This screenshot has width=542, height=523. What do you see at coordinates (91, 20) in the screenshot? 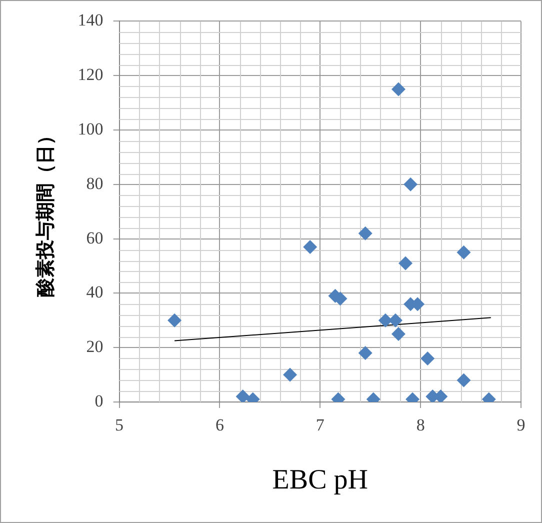
I see `y-tick-label: 140` at bounding box center [91, 20].